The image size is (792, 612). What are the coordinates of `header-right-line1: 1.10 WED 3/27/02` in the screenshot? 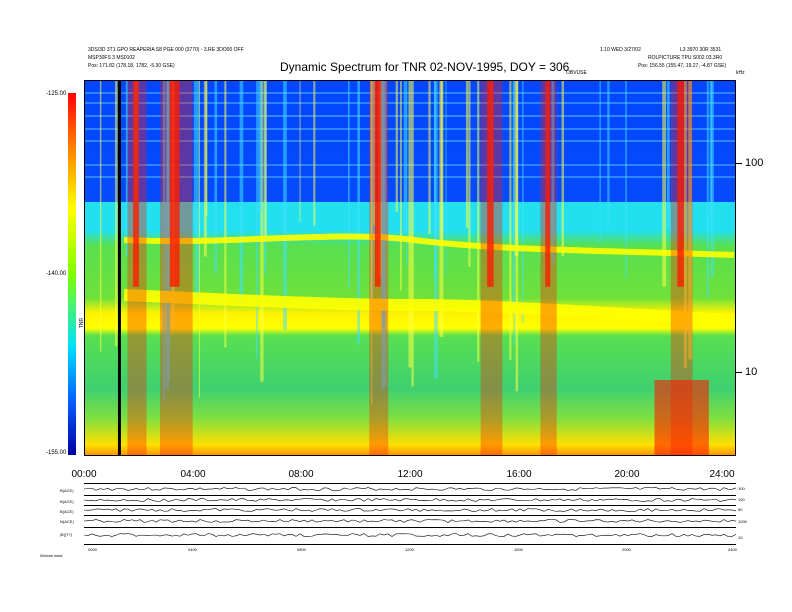 It's located at (620, 50).